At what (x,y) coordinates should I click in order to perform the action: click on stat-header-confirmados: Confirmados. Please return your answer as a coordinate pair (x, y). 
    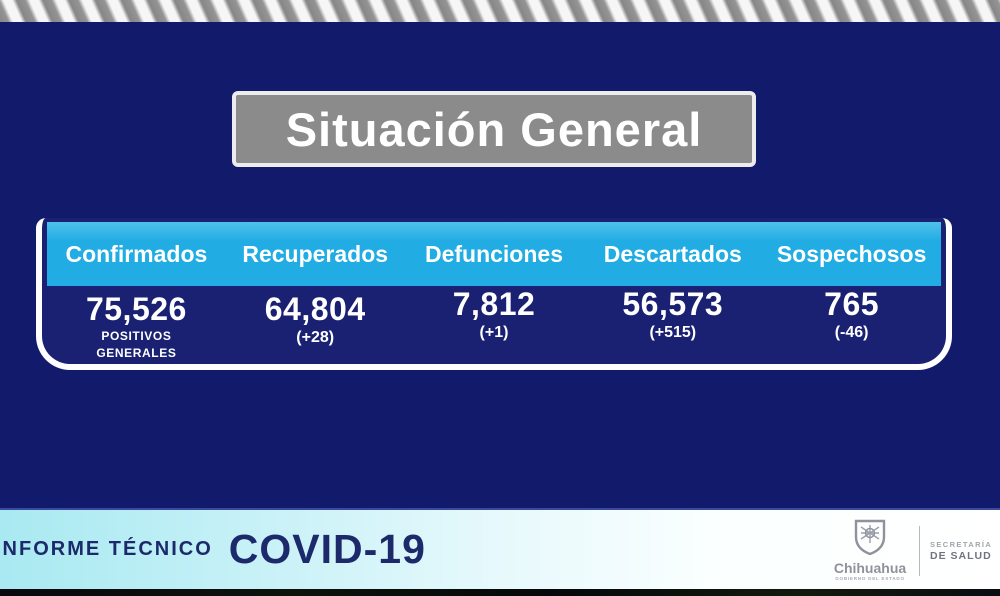
    Looking at the image, I should click on (136, 253).